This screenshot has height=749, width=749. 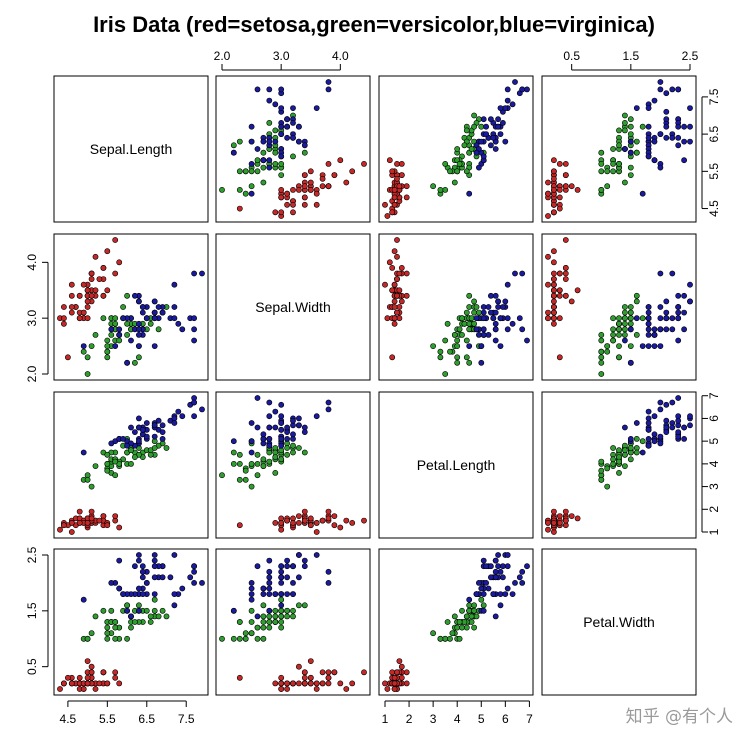 What do you see at coordinates (711, 152) in the screenshot?
I see `right-axis-sepal-length: 4.5 5.5 6.5 7.5` at bounding box center [711, 152].